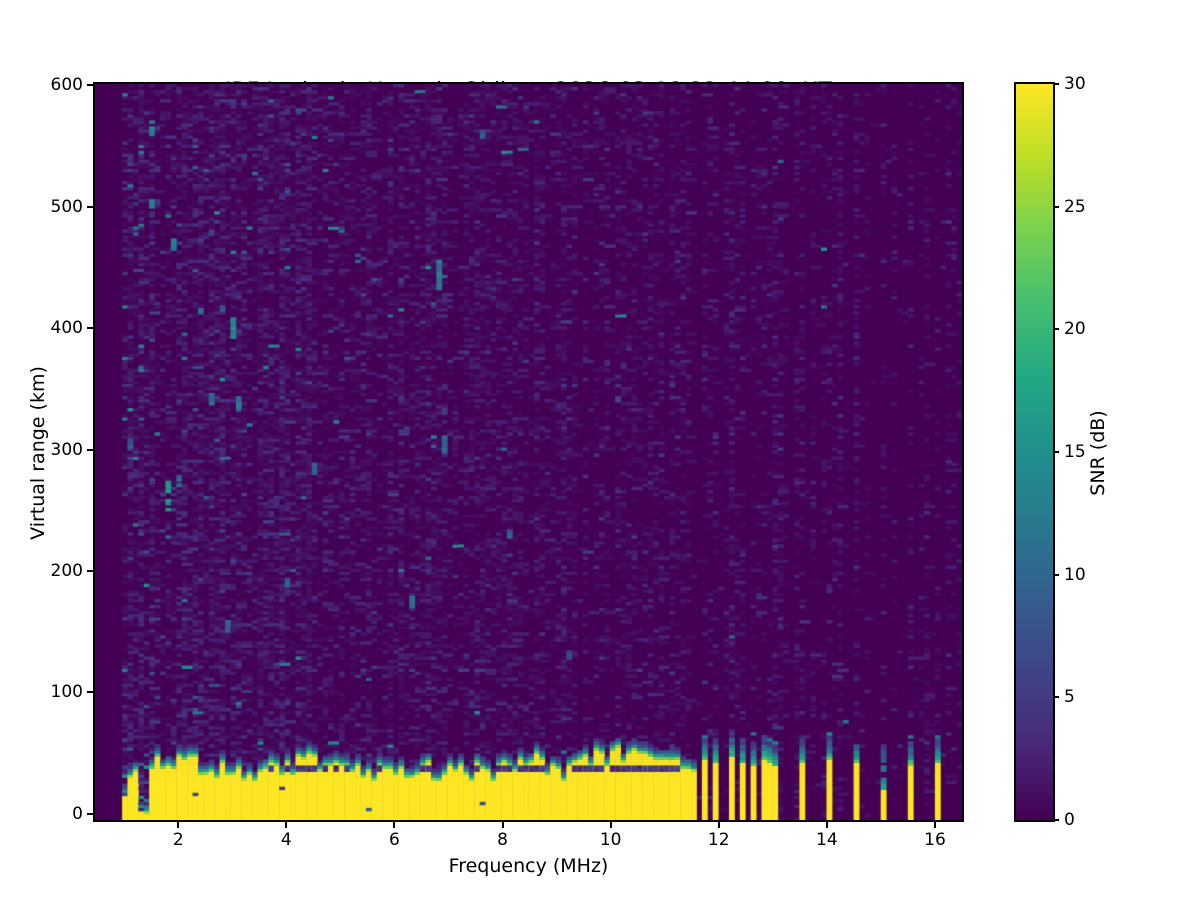  Describe the element at coordinates (66, 449) in the screenshot. I see `y-tick-label: 300` at that location.